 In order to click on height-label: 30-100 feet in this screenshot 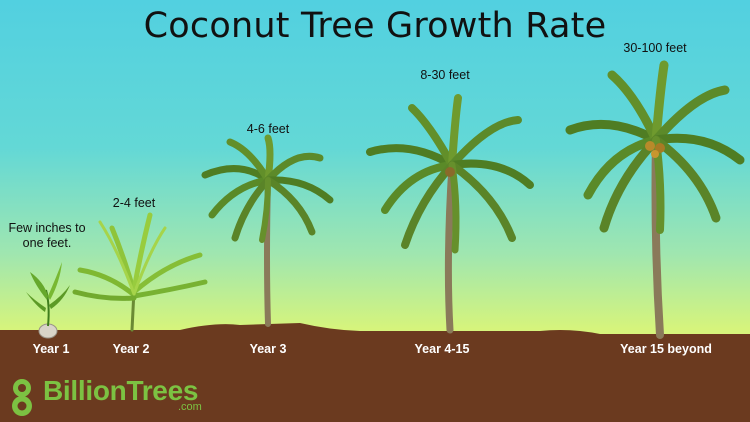, I will do `click(654, 48)`.